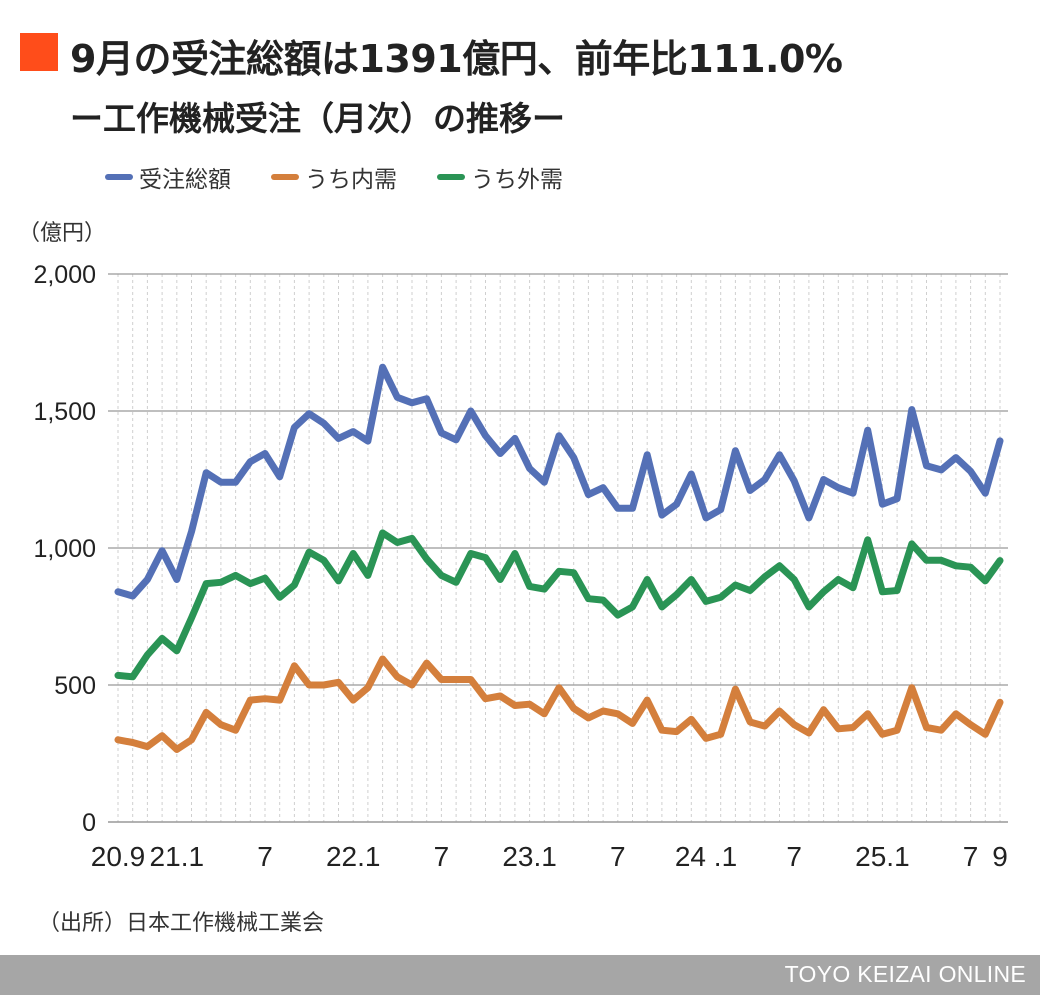 The height and width of the screenshot is (995, 1040). I want to click on series-line-domestic, so click(559, 704).